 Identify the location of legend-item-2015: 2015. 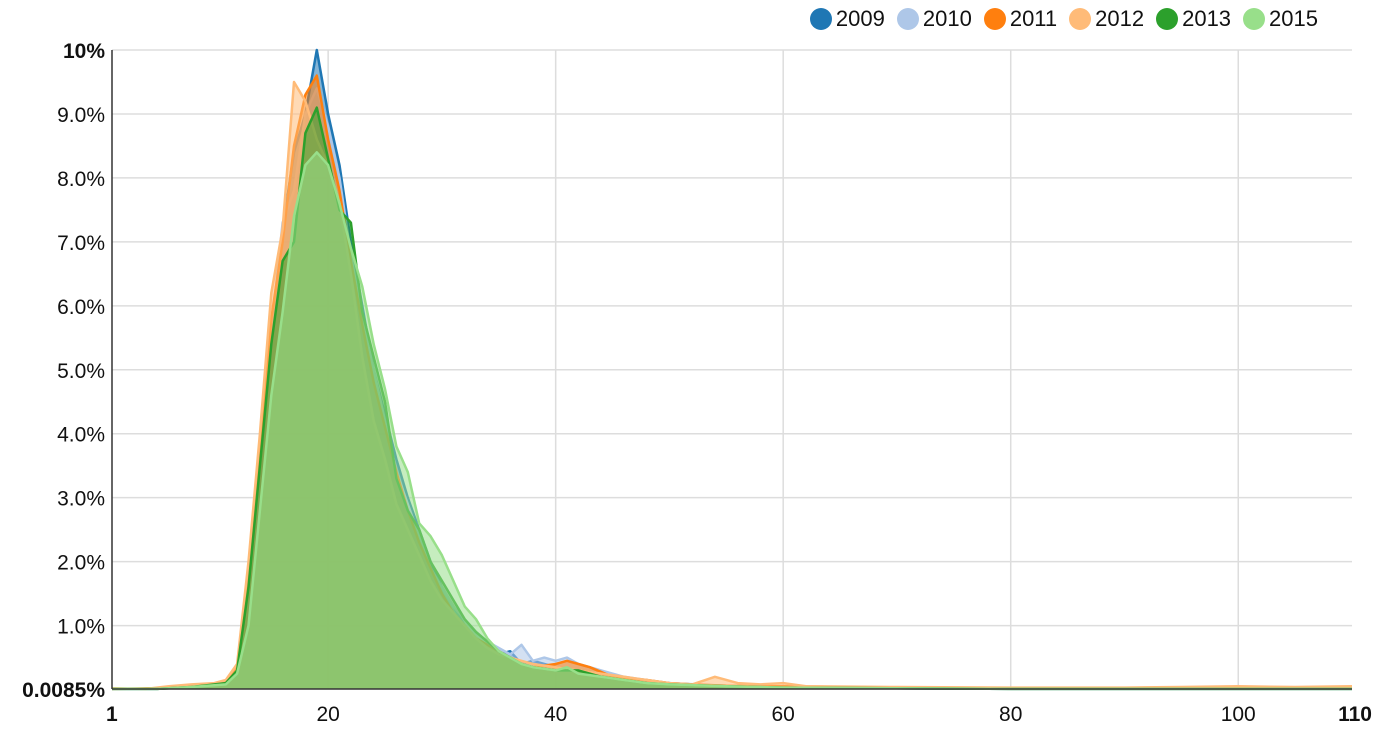
(1280, 19).